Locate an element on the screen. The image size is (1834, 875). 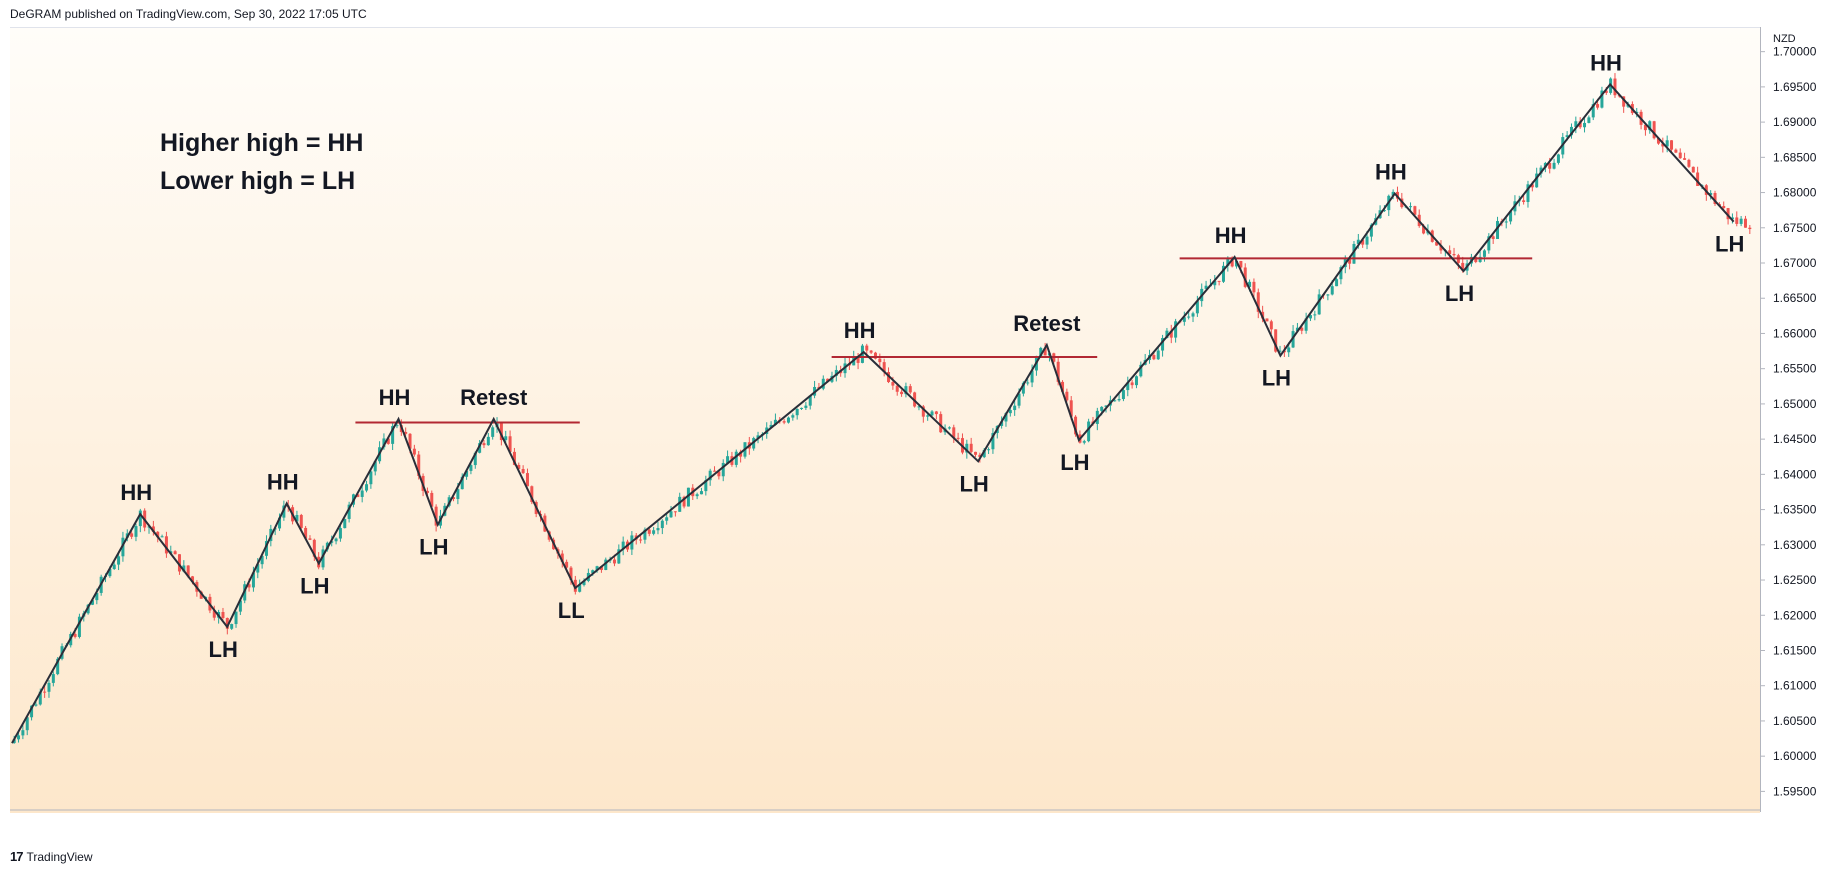
price-tick-label: 1.67000 is located at coordinates (1795, 263).